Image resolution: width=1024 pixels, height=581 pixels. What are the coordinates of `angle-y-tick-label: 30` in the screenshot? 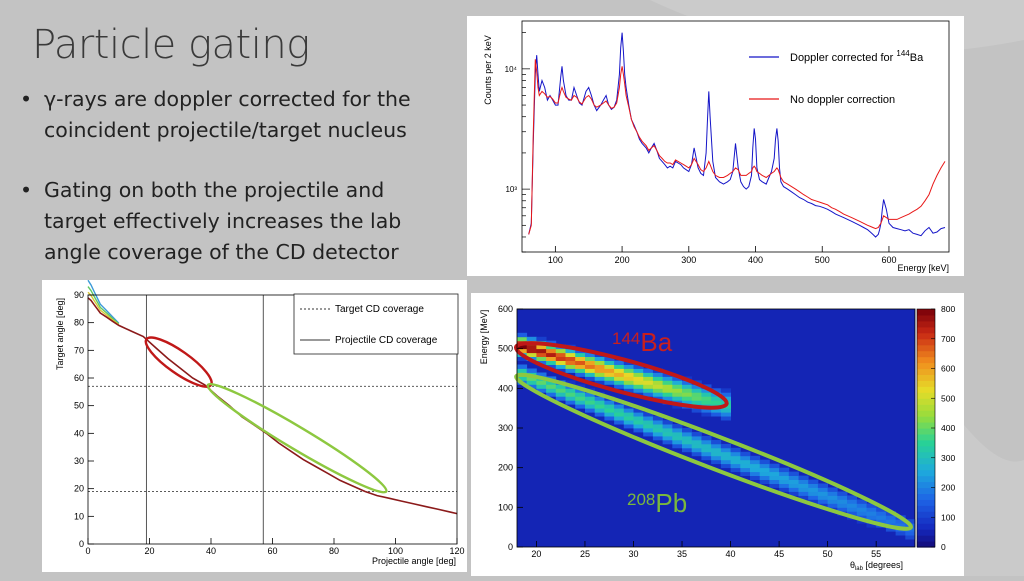 It's located at (79, 461).